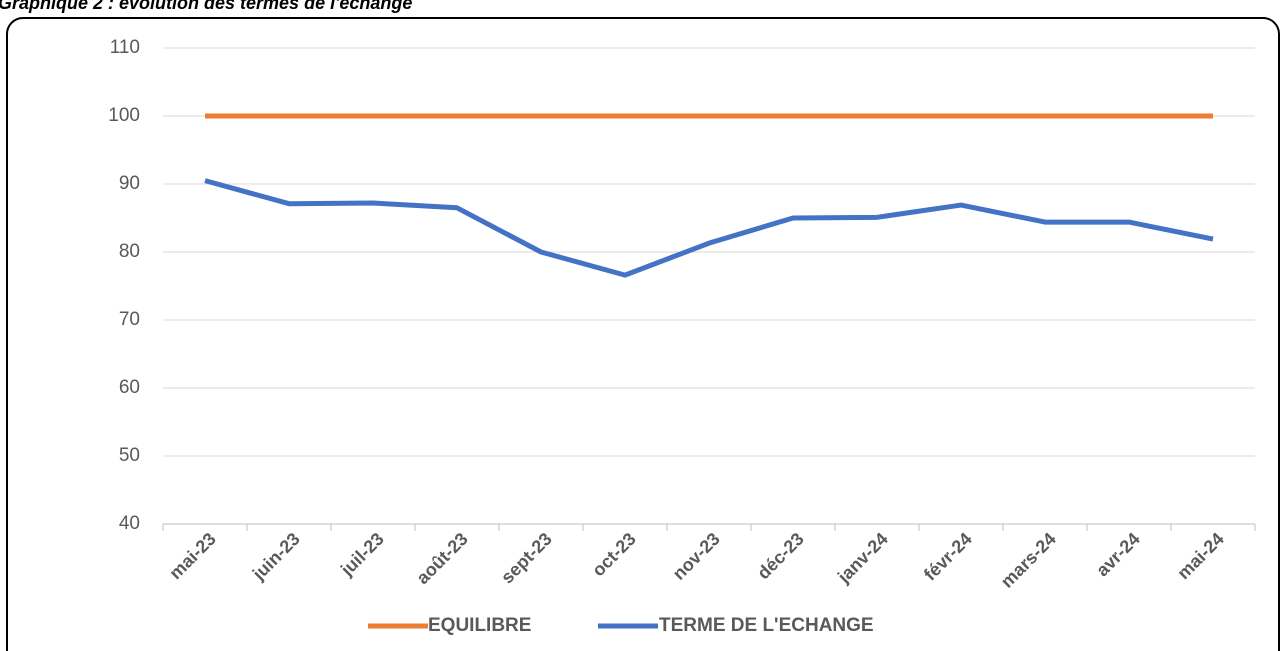 Image resolution: width=1285 pixels, height=651 pixels. I want to click on legend-label: TERME DE L'ECHANGE, so click(766, 625).